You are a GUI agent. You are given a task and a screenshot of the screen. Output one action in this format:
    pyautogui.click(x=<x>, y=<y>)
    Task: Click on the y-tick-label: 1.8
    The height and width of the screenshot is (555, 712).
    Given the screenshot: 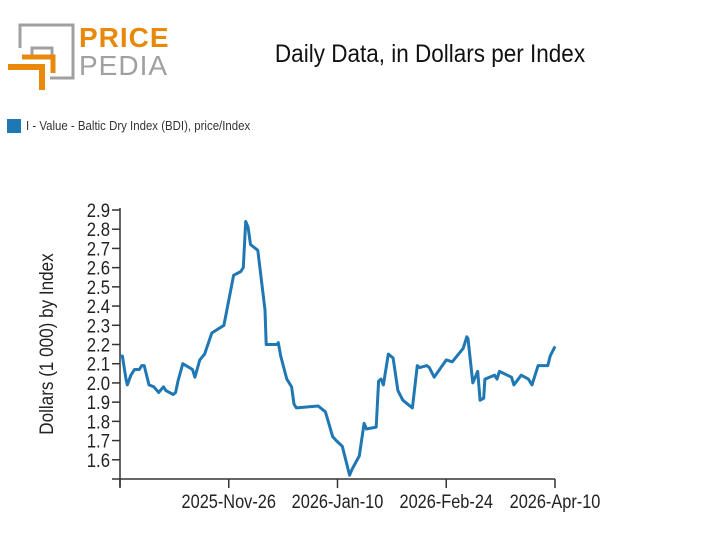 What is the action you would take?
    pyautogui.click(x=98, y=421)
    